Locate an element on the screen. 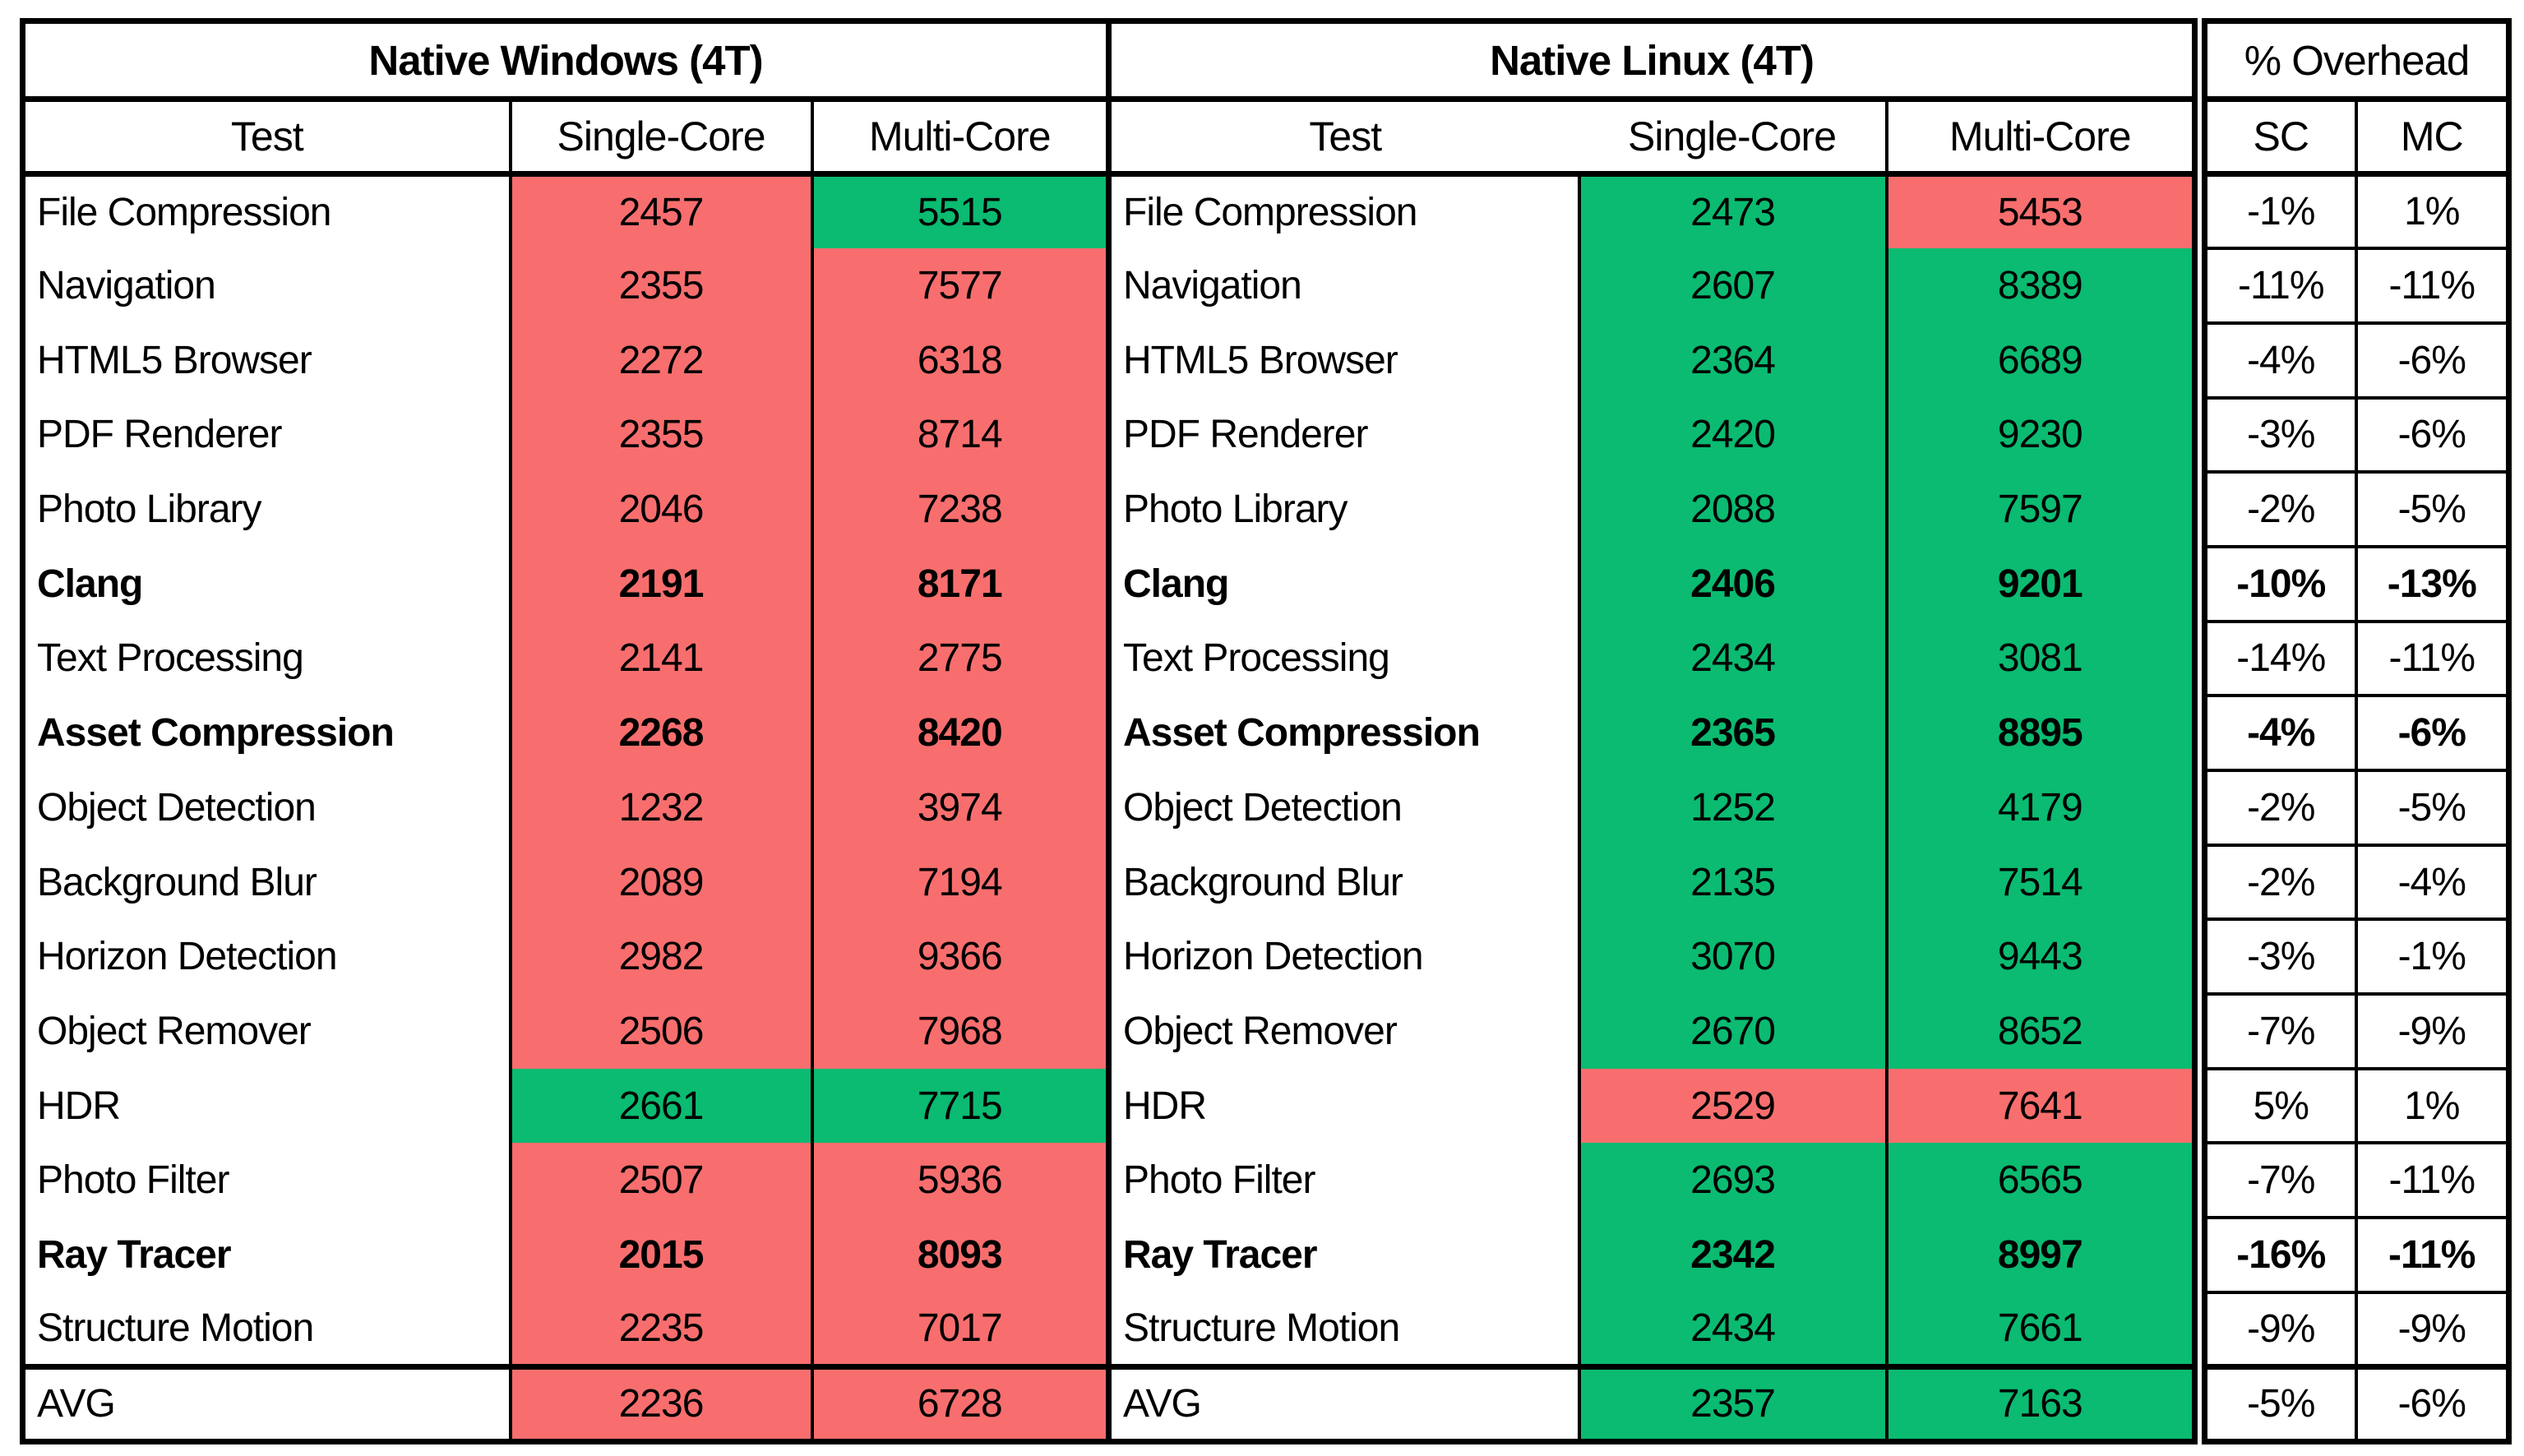 The image size is (2524, 1456). windows-test-name: Object Detection is located at coordinates (267, 807).